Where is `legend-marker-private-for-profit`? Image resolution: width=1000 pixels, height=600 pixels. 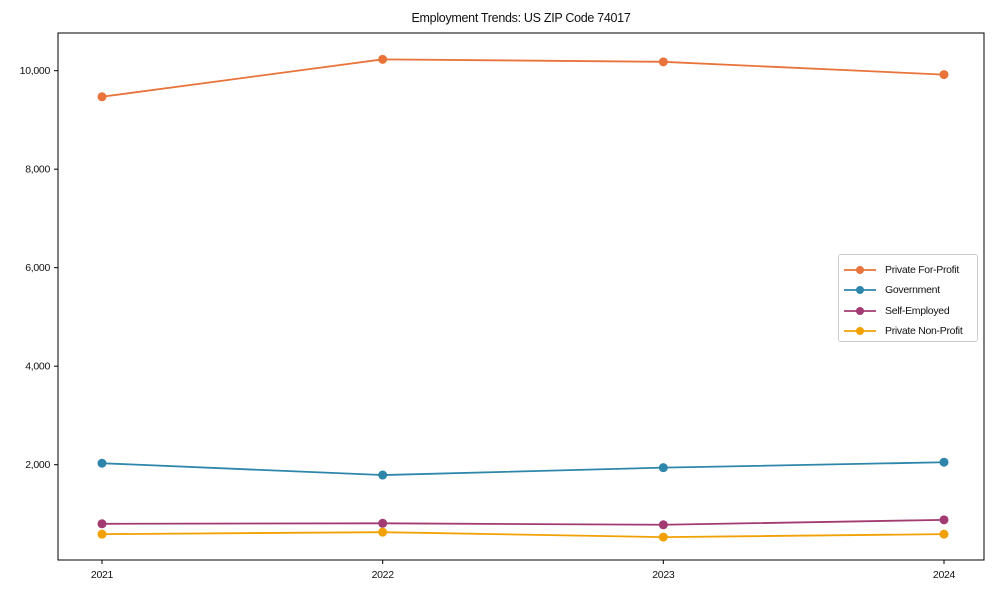 legend-marker-private-for-profit is located at coordinates (860, 270).